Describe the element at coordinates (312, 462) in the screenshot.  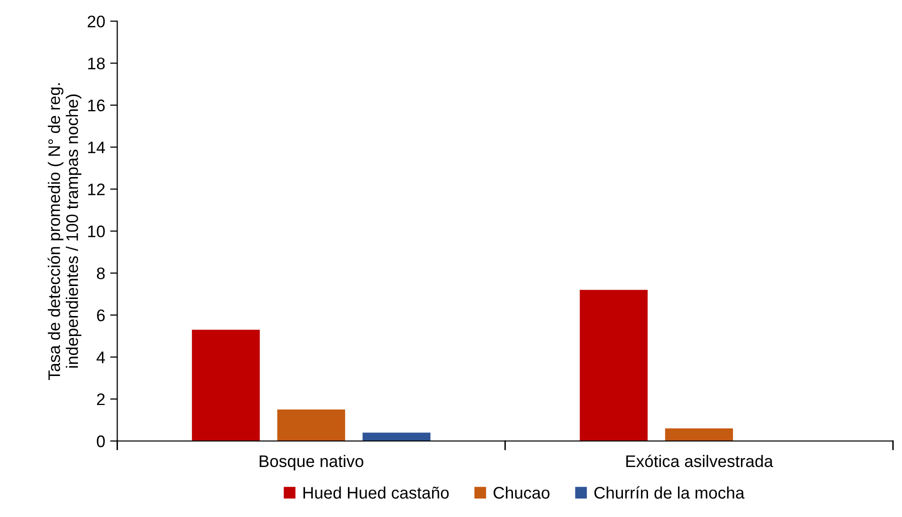
I see `x-tick-label: Bosque nativo` at that location.